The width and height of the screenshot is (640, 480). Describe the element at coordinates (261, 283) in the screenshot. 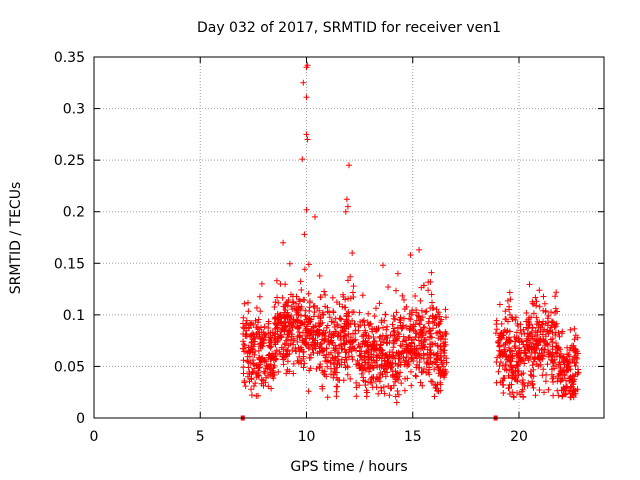

I see `data-point-peak` at that location.